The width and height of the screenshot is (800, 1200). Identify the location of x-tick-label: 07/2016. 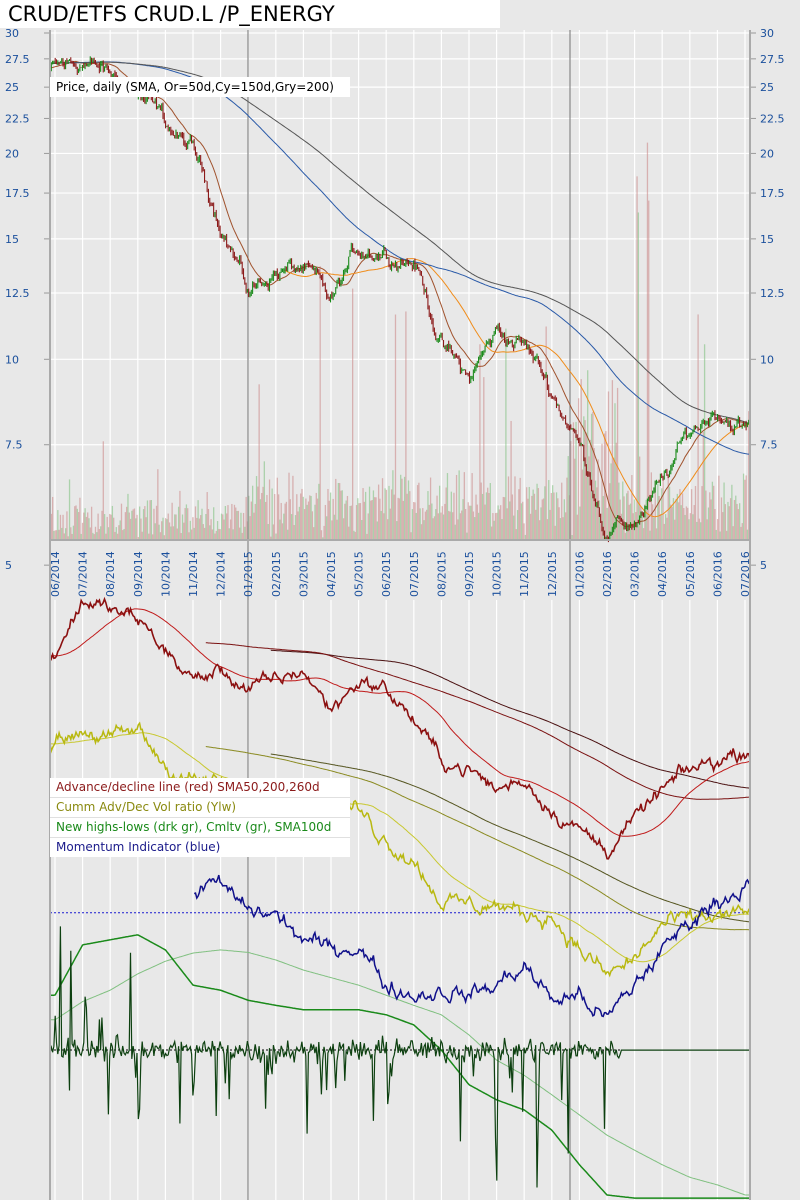
(745, 574).